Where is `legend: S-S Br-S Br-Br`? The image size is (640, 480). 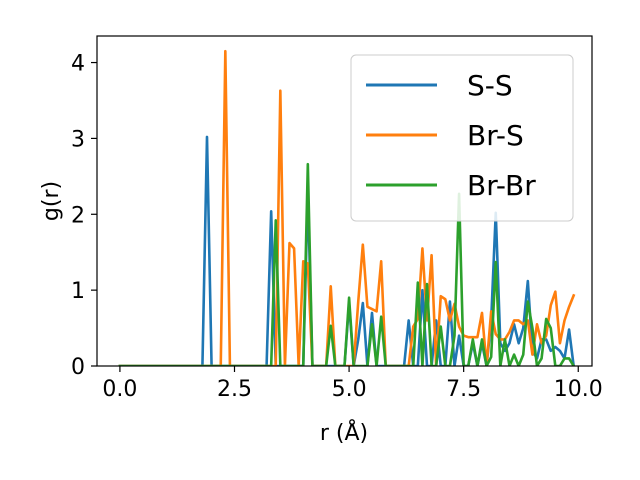 legend: S-S Br-S Br-Br is located at coordinates (462, 138).